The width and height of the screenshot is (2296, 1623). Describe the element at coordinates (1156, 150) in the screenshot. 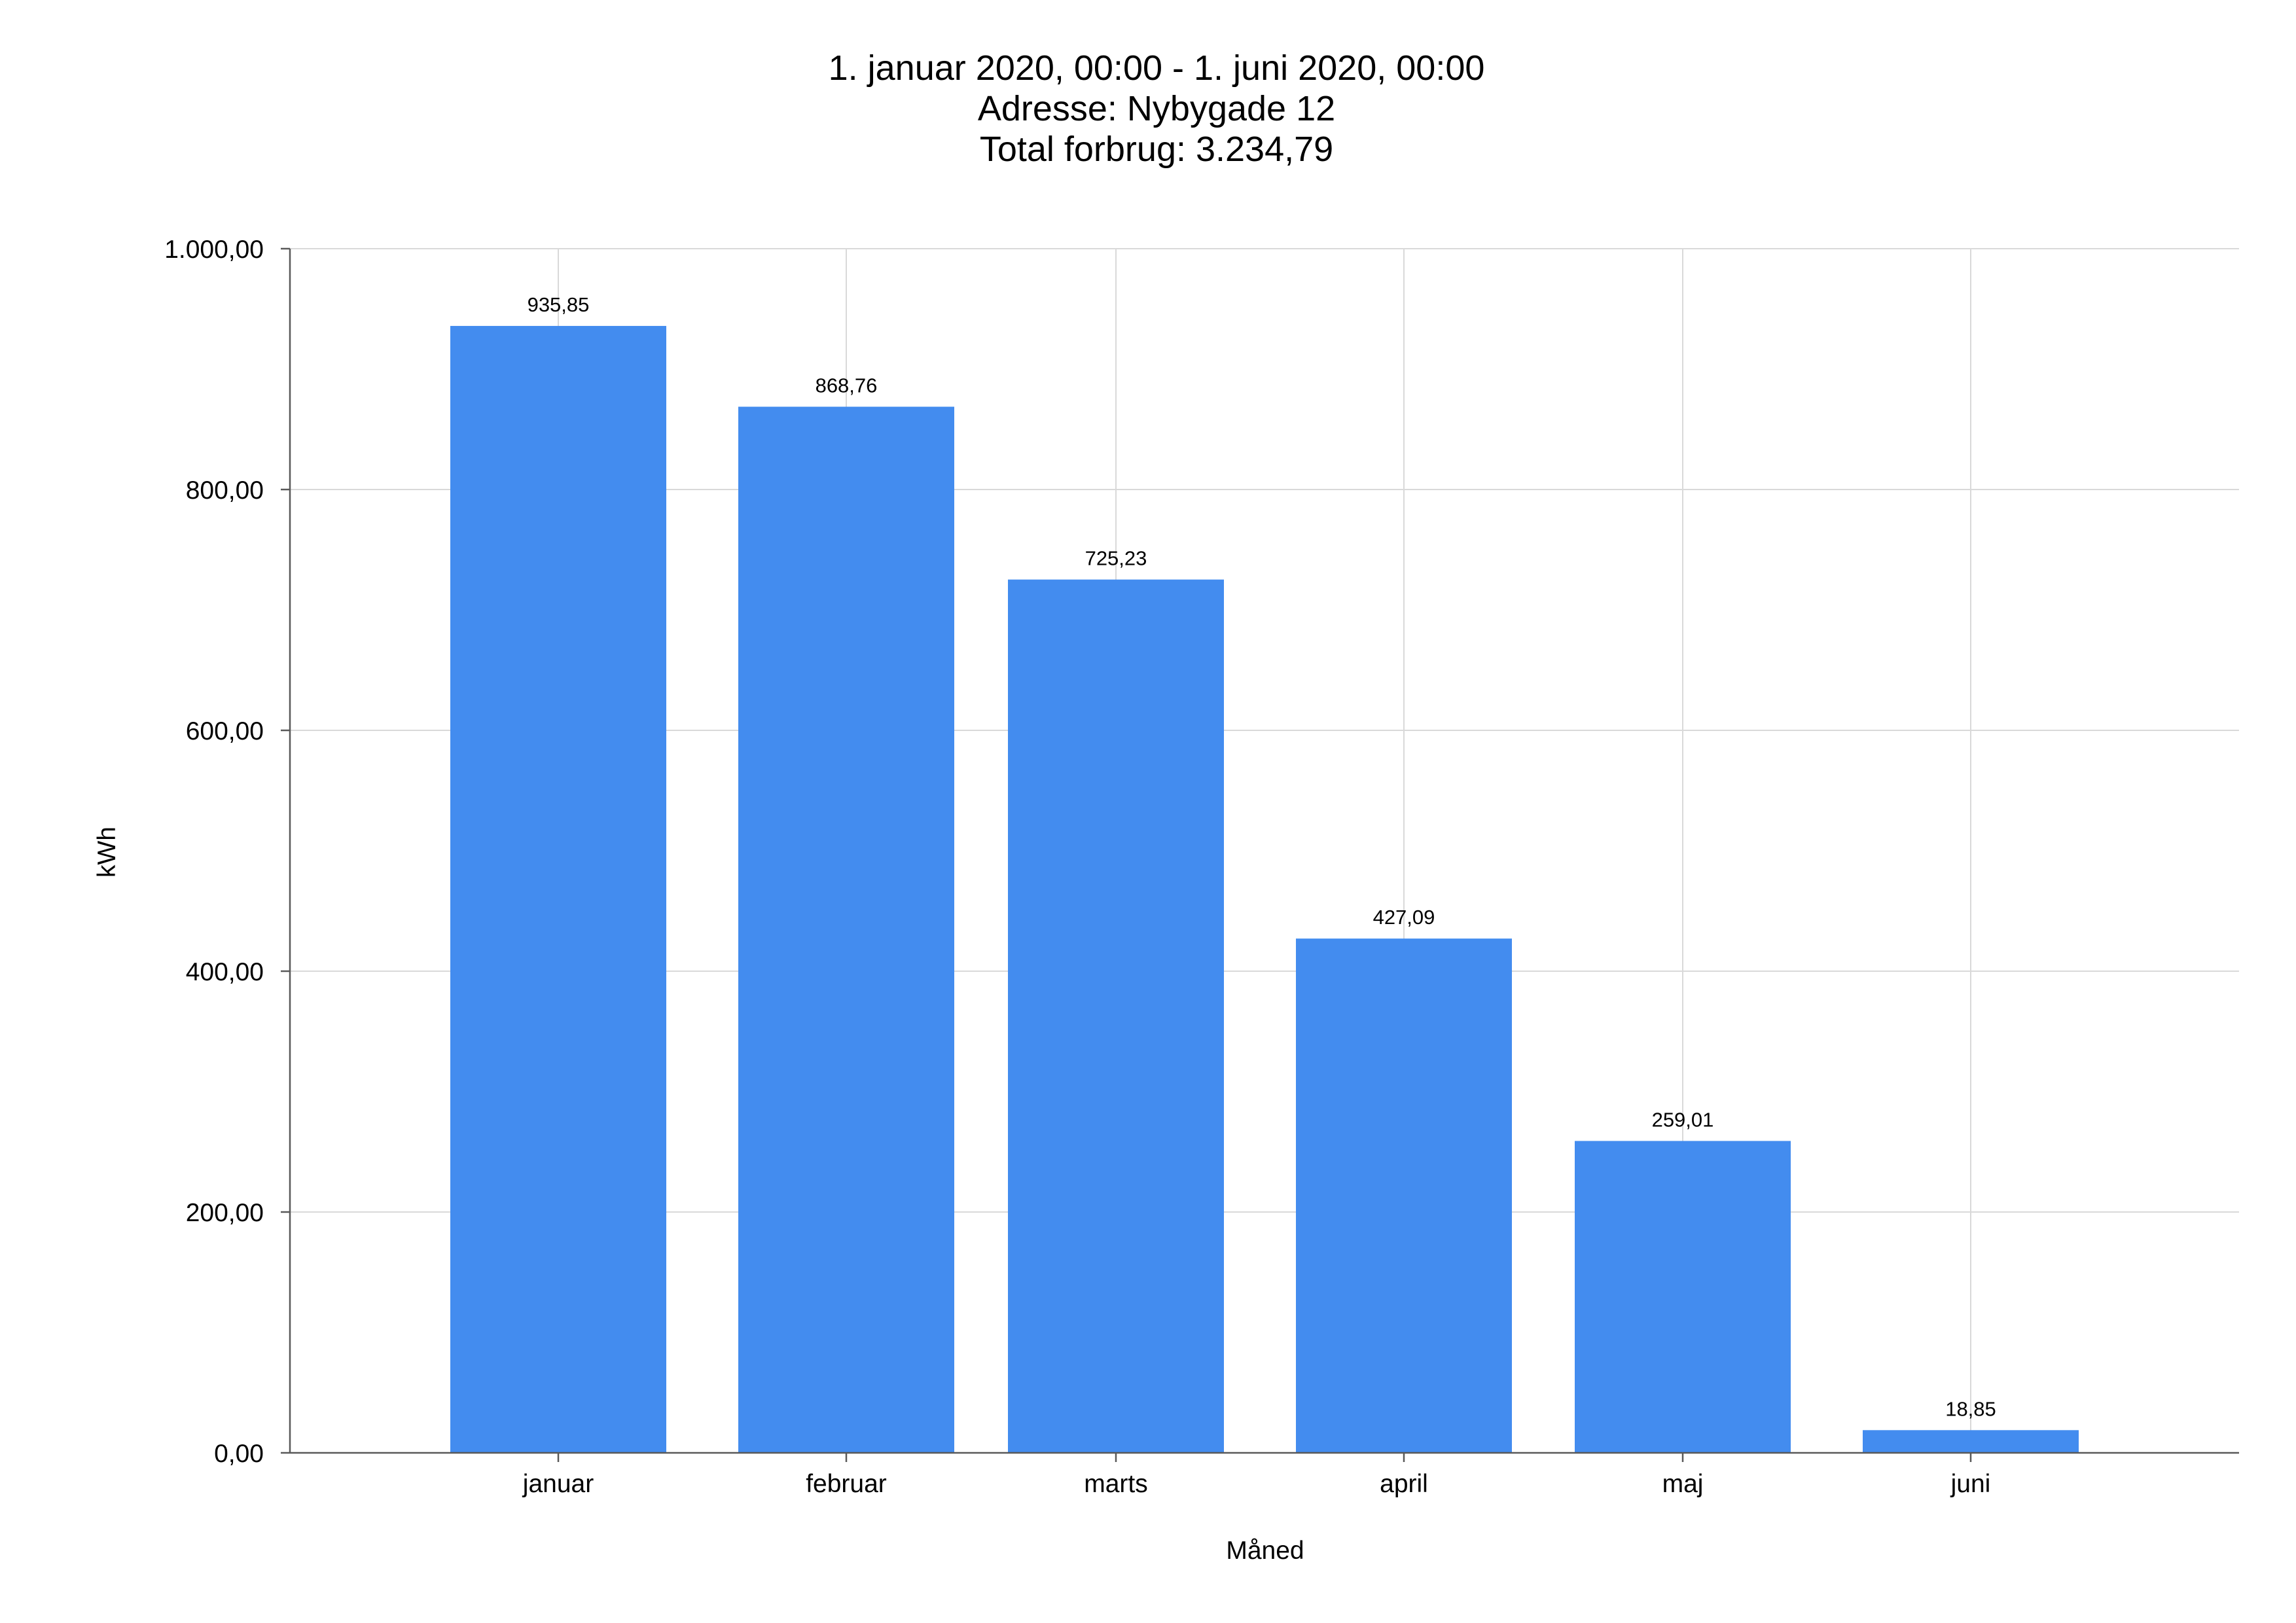

I see `chart-title-line-3: Total forbrug: 3.234,79` at that location.